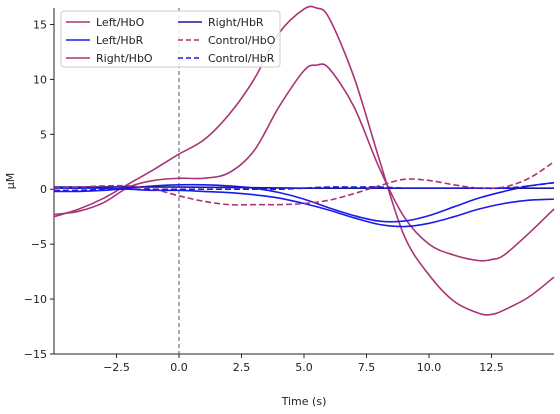  What do you see at coordinates (236, 22) in the screenshot?
I see `legend-label-right-hbr: Right/HbR` at bounding box center [236, 22].